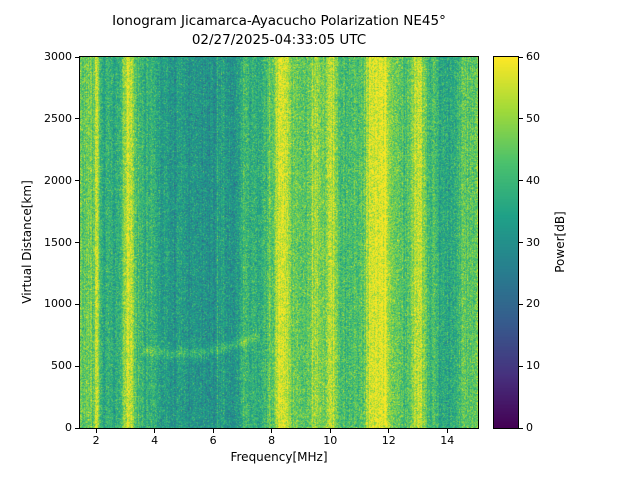 This screenshot has width=640, height=480. I want to click on x-tick-label: 12, so click(388, 440).